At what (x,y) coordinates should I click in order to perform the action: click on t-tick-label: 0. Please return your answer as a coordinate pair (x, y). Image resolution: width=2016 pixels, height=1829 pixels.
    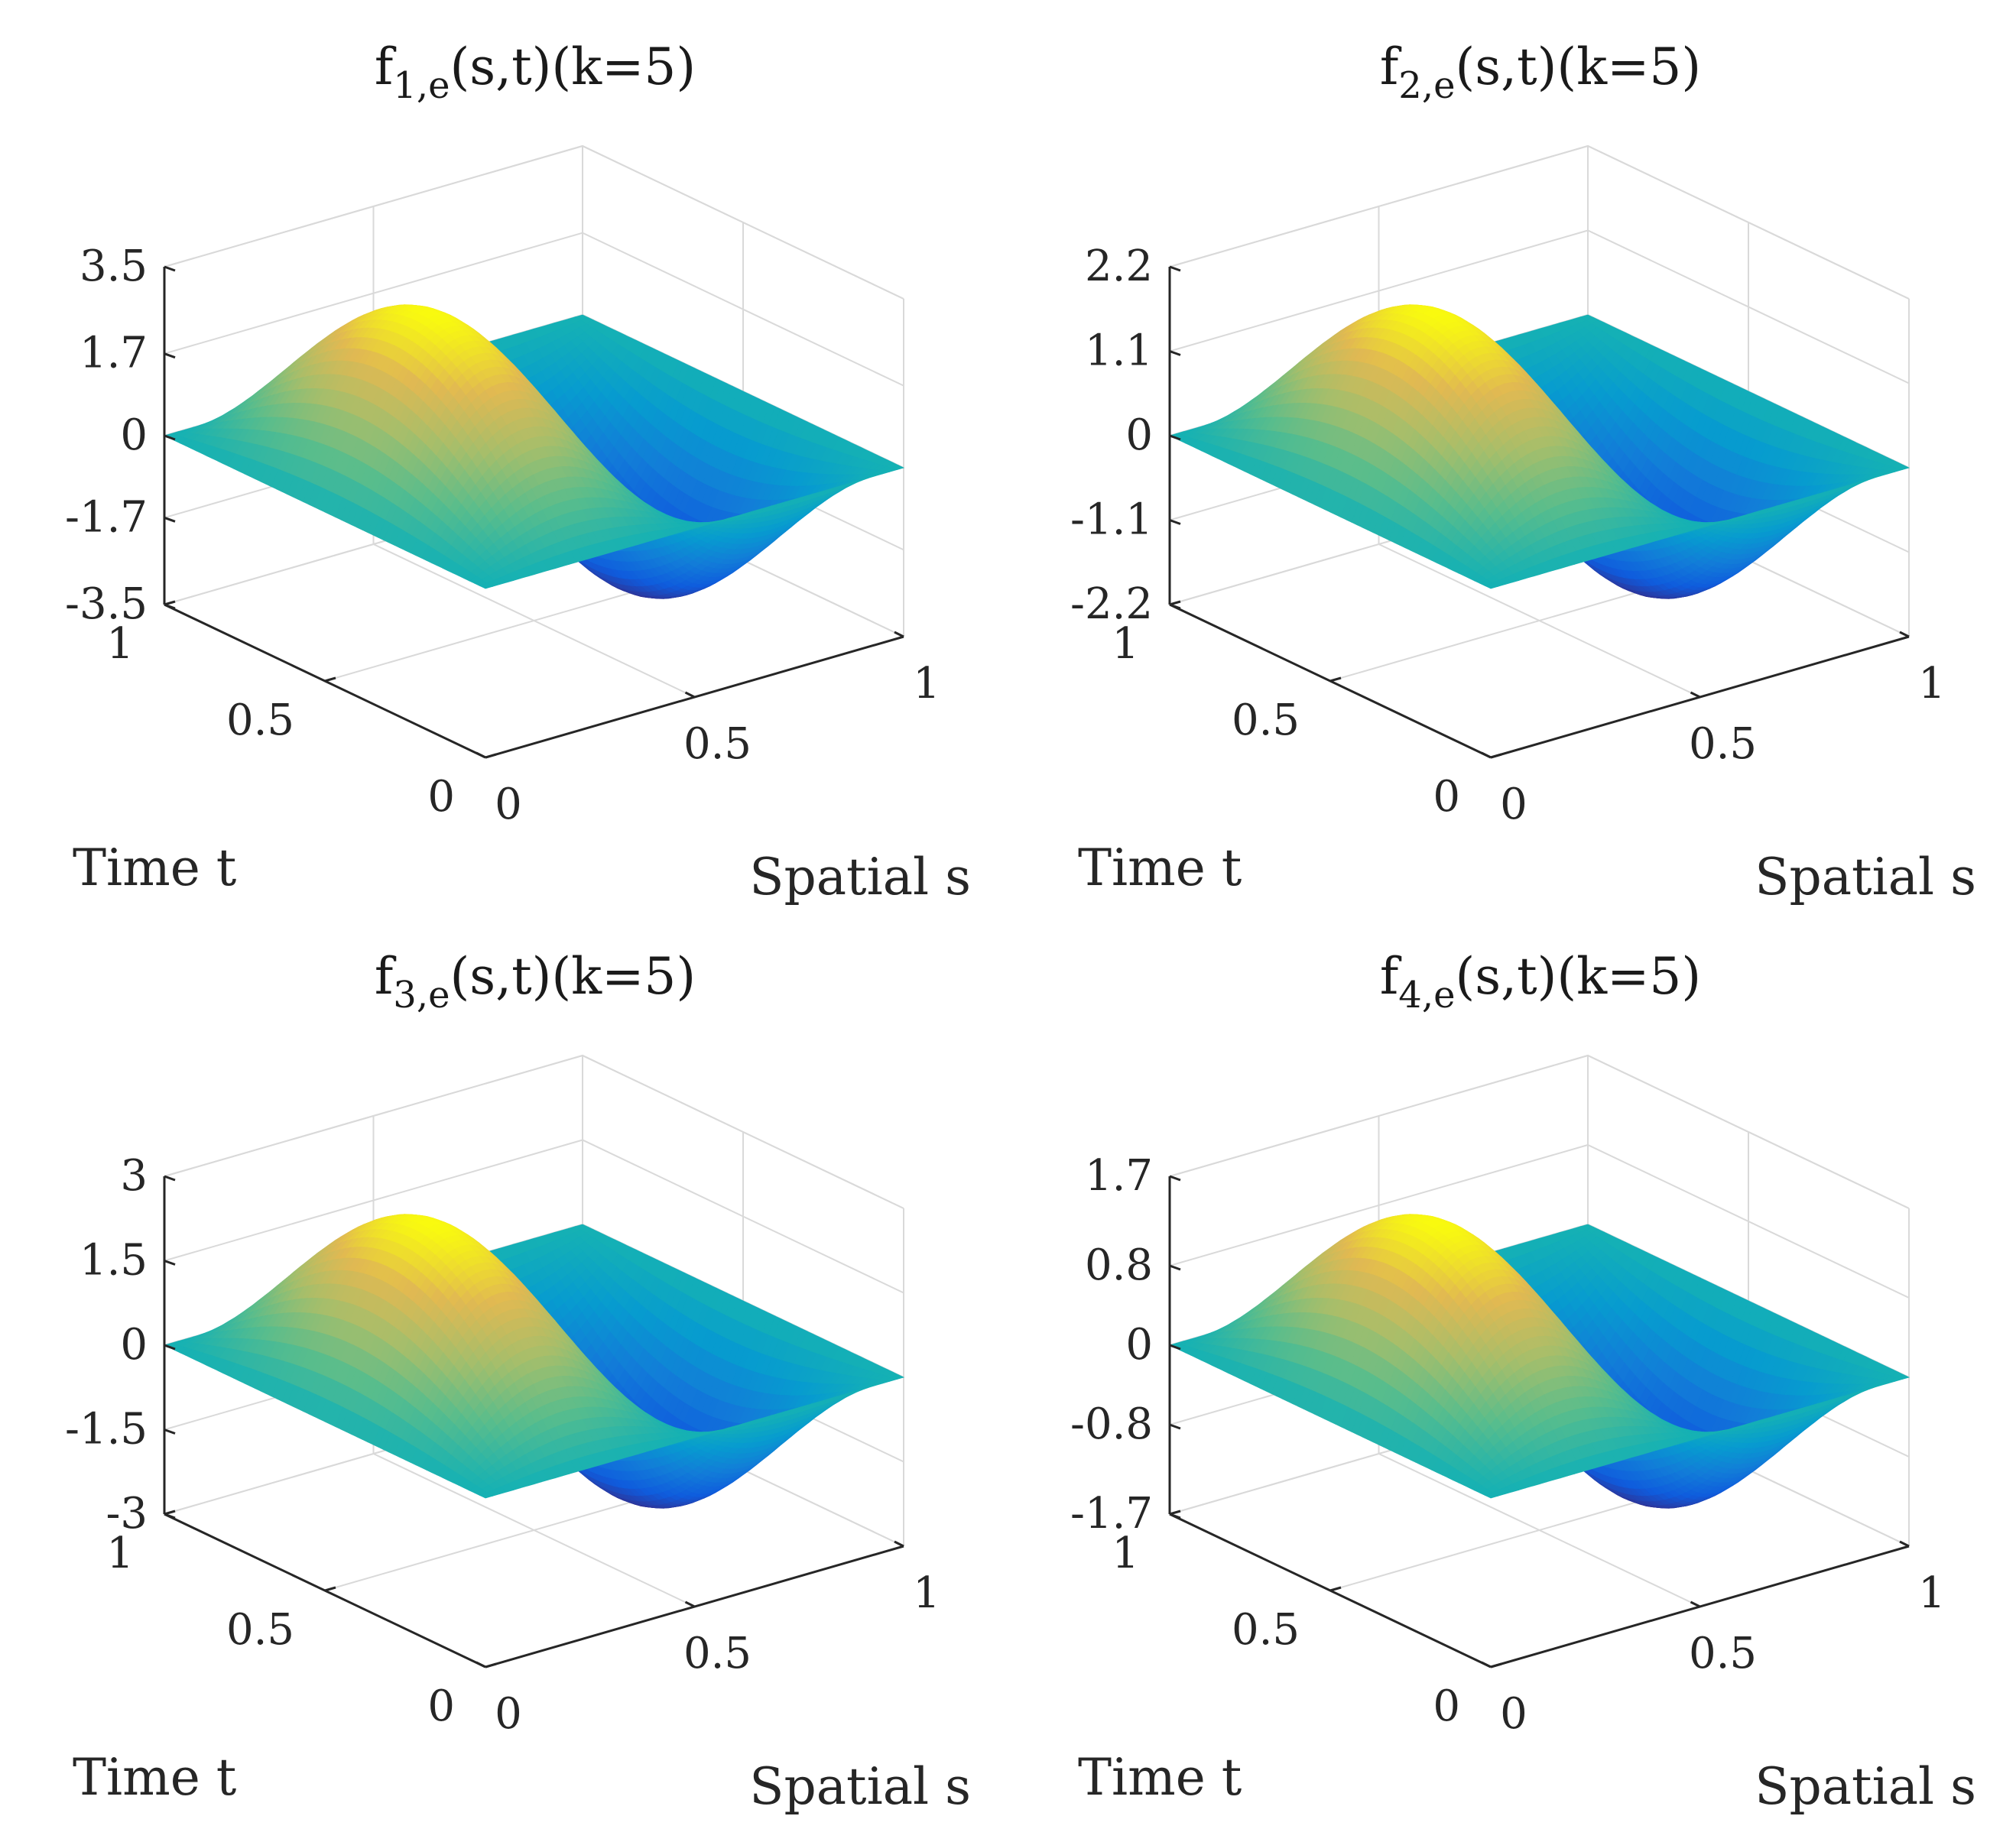
    Looking at the image, I should click on (441, 797).